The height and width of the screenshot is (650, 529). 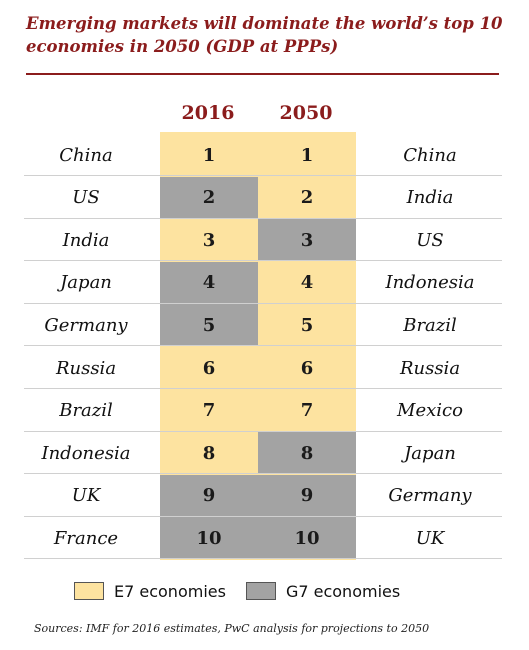 What do you see at coordinates (260, 591) in the screenshot?
I see `g7-swatch` at bounding box center [260, 591].